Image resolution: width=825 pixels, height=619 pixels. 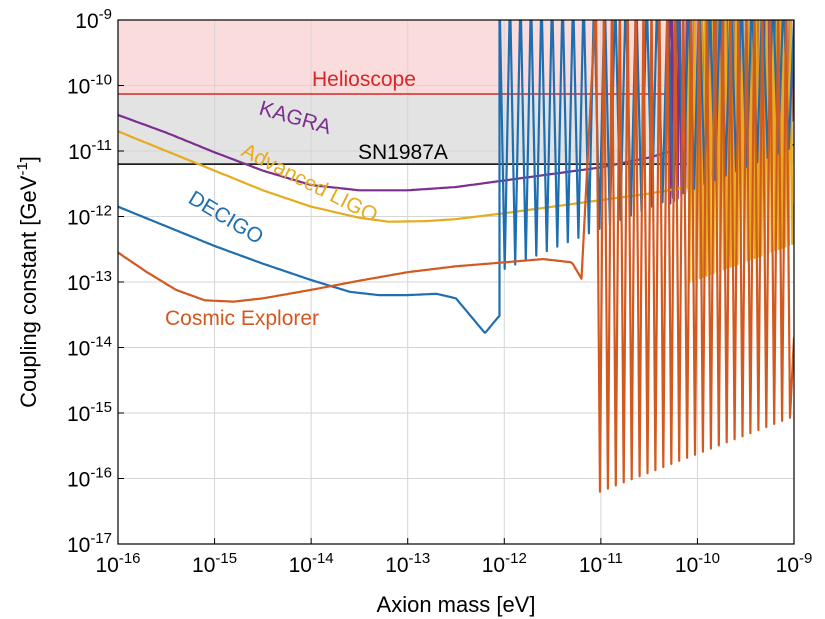 I want to click on y-tick-exp: -12, so click(x=101, y=211).